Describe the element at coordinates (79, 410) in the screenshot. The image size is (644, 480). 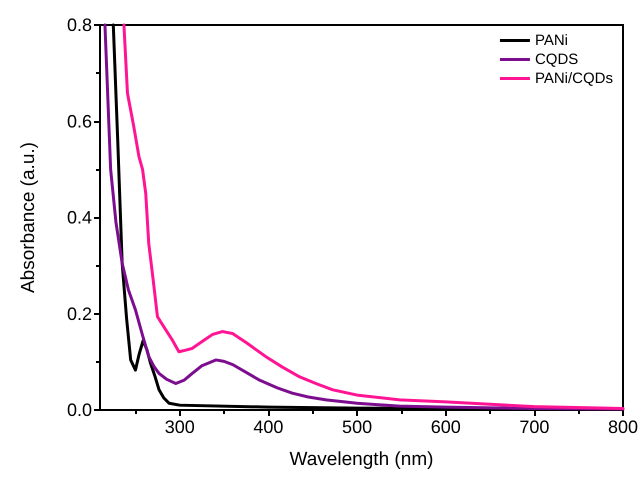
I see `y-tick-label: 0.0` at that location.